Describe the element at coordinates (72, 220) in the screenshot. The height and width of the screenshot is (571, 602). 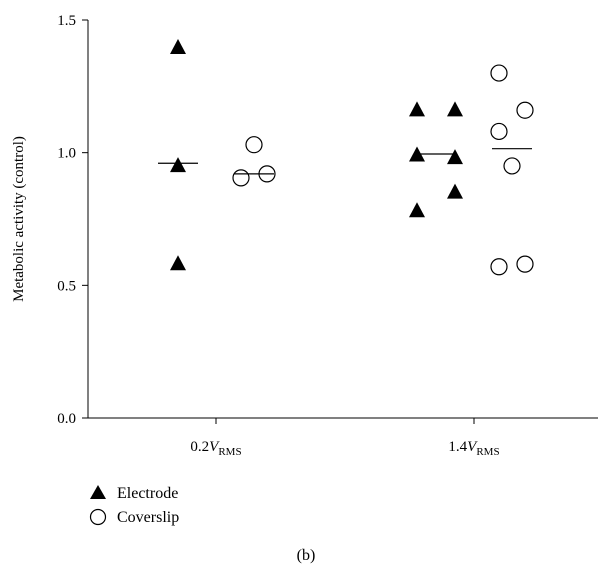
I see `y-ticks: 0.0 0.5 1.0 1.5` at that location.